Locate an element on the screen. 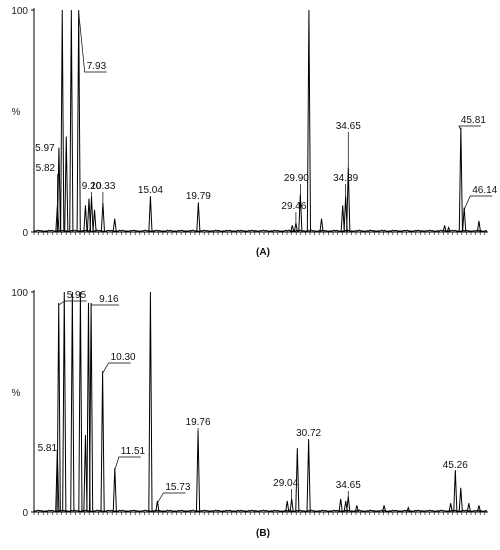 Image resolution: width=500 pixels, height=550 pixels. peak-label: 11.51 is located at coordinates (133, 451).